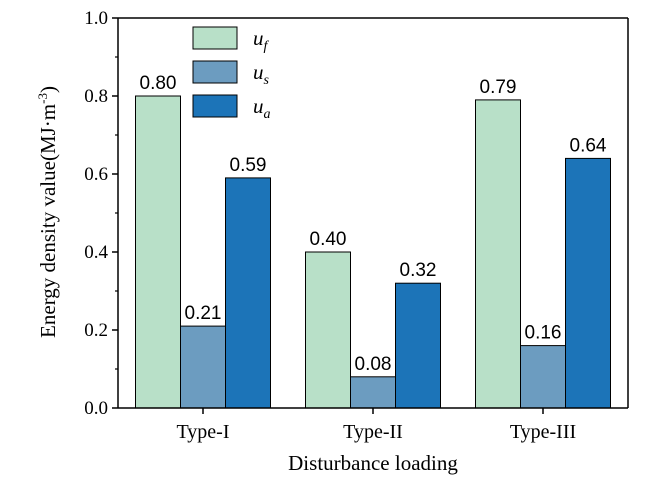 The image size is (651, 485). Describe the element at coordinates (96, 330) in the screenshot. I see `y-tick-label: 0.2` at that location.